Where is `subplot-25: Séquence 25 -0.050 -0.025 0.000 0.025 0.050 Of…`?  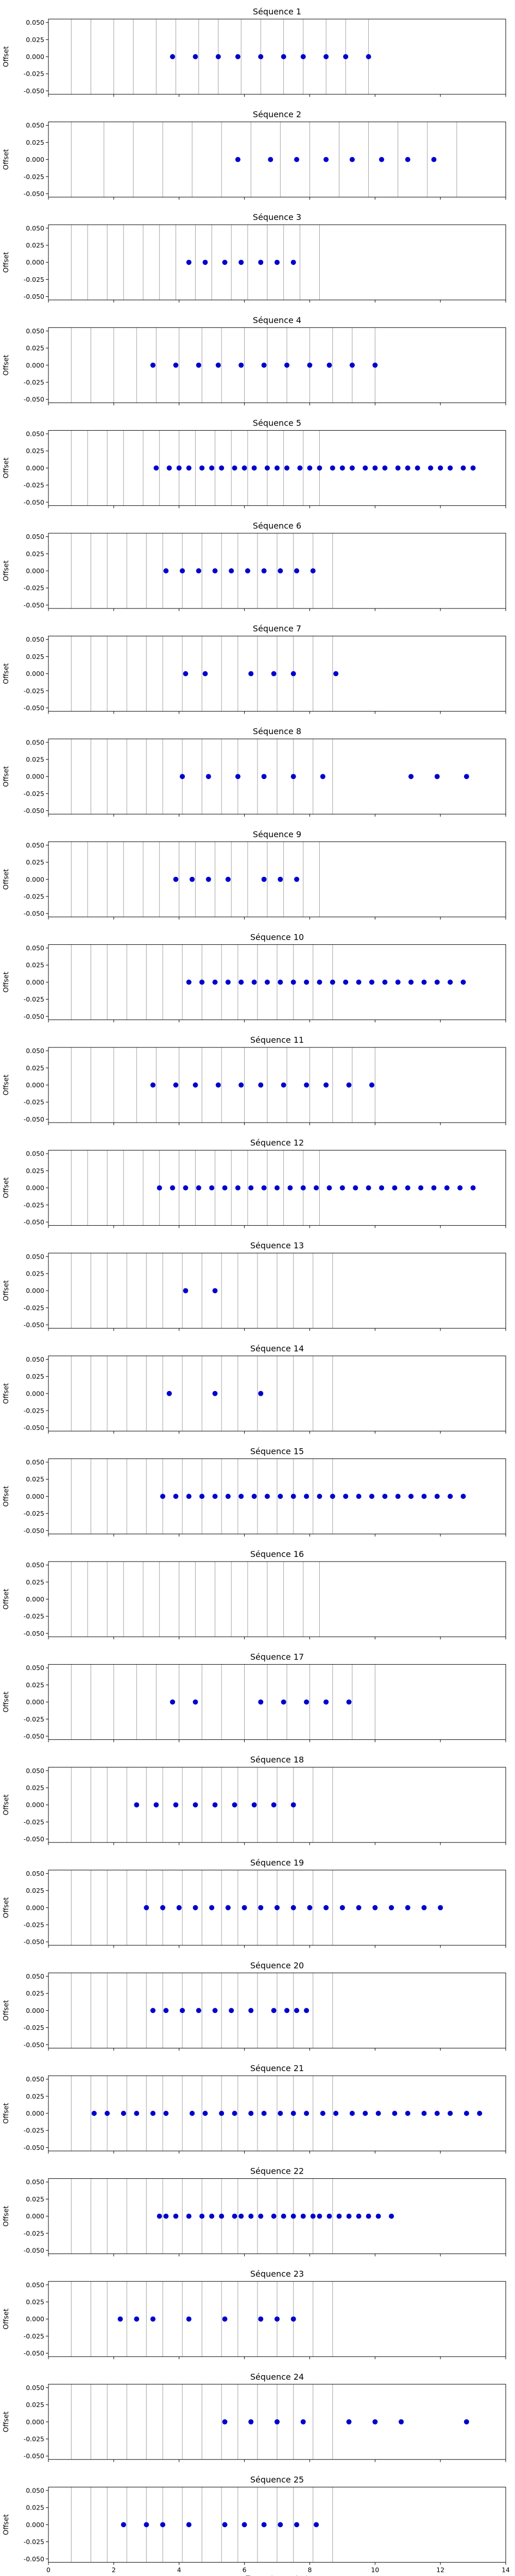 subplot-25: Séquence 25 -0.050 -0.025 0.000 0.025 0.050 Of… is located at coordinates (256, 2526).